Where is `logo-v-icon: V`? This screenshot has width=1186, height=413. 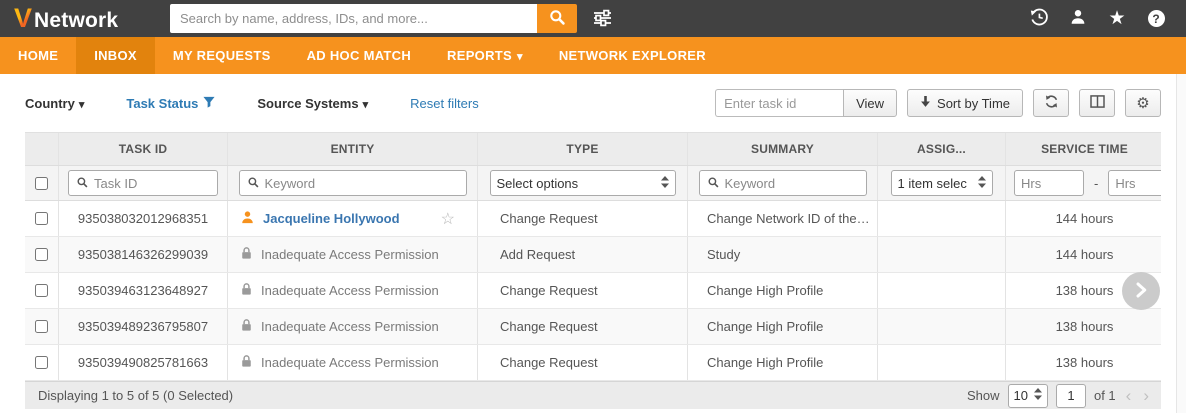
logo-v-icon: V is located at coordinates (23, 17).